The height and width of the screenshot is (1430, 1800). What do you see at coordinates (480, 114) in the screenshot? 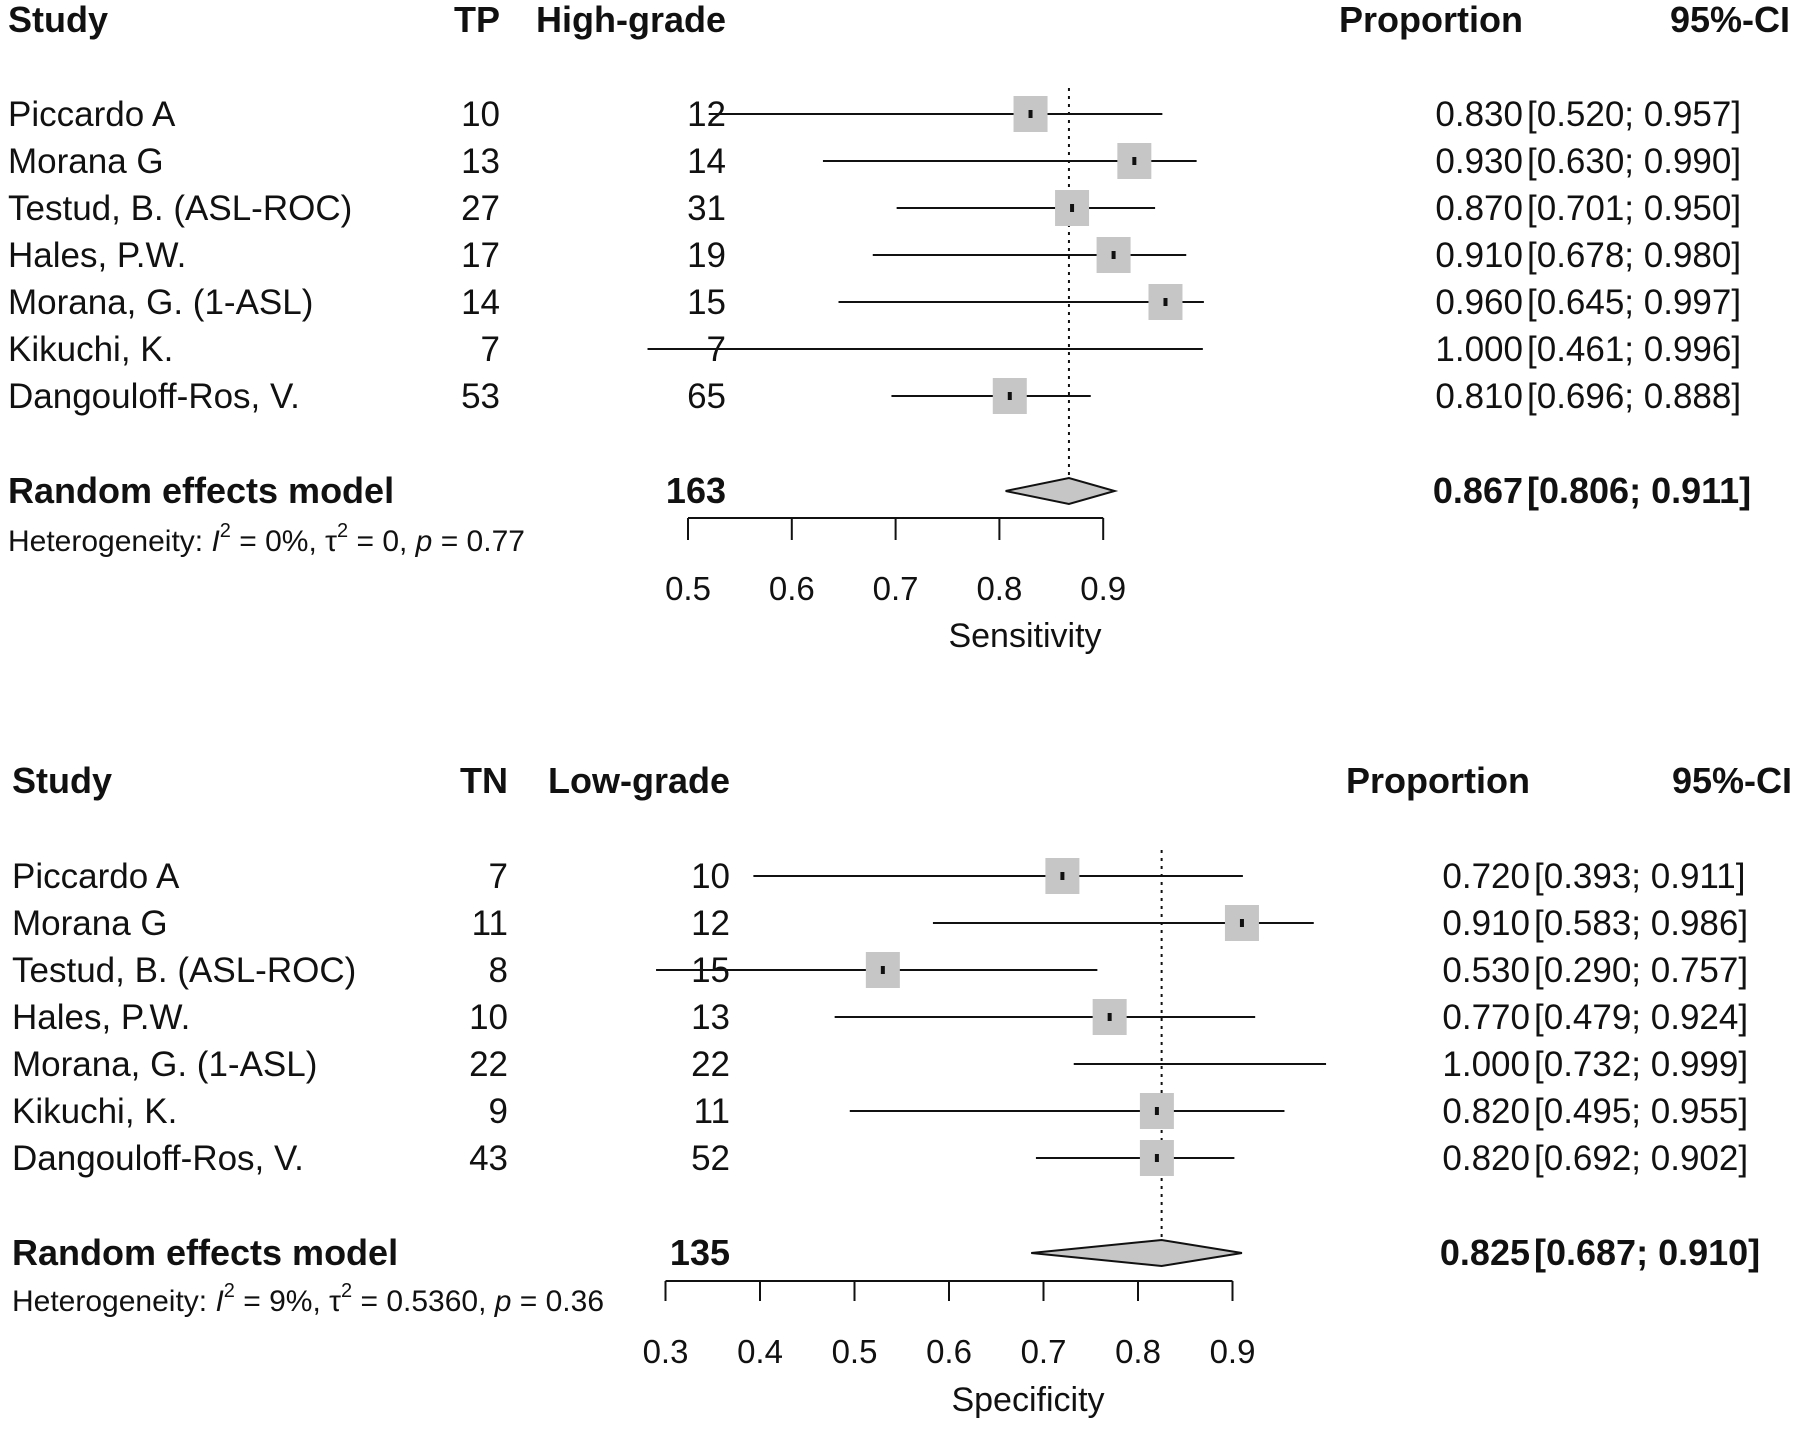
I see `study-events: 10` at bounding box center [480, 114].